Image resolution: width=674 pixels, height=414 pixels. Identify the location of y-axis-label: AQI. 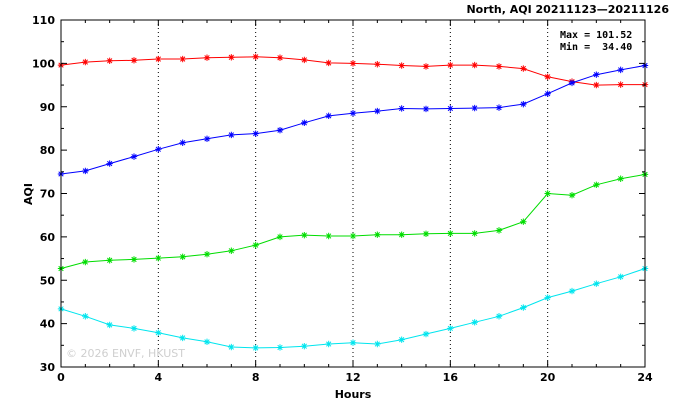
(28, 194).